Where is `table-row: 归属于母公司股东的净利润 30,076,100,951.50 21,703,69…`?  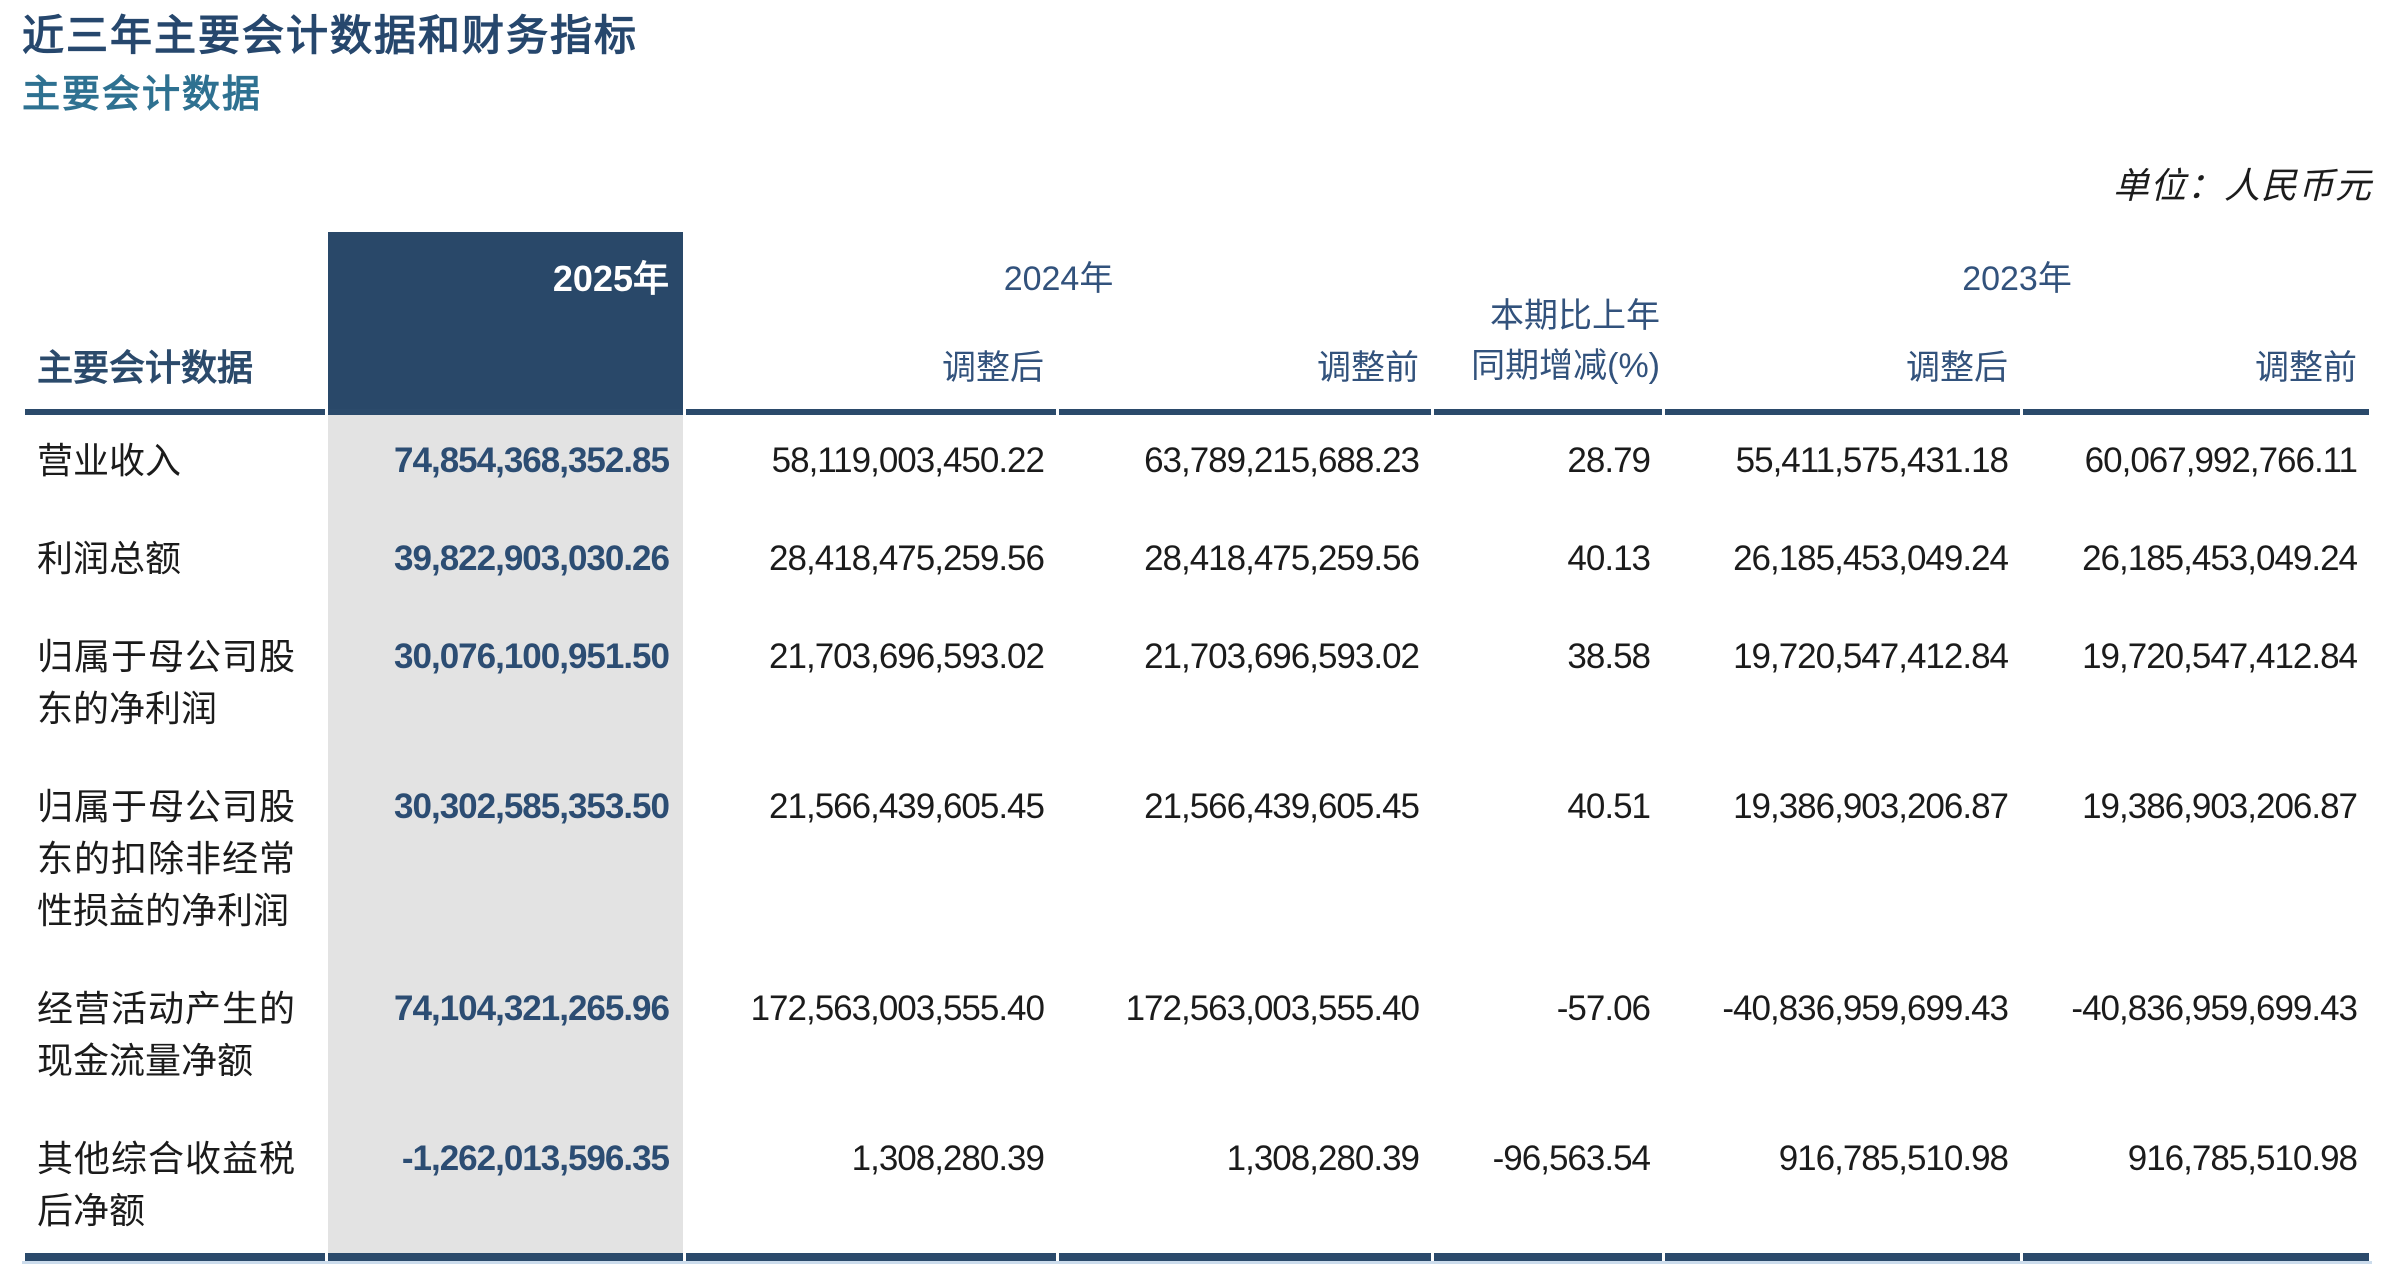 table-row: 归属于母公司股东的净利润 30,076,100,951.50 21,703,69… is located at coordinates (1197, 686).